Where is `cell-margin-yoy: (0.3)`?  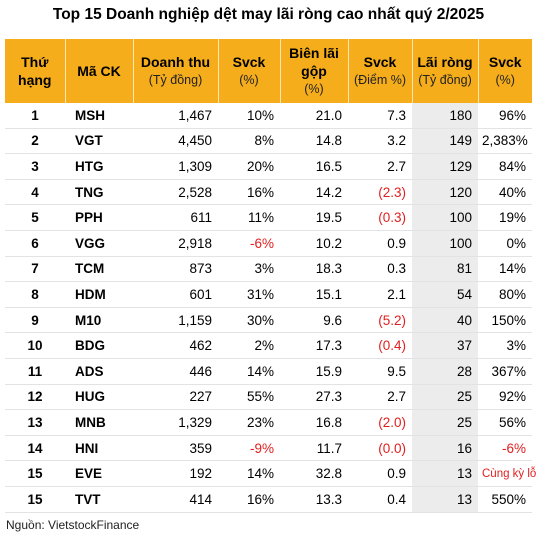 cell-margin-yoy: (0.3) is located at coordinates (380, 217).